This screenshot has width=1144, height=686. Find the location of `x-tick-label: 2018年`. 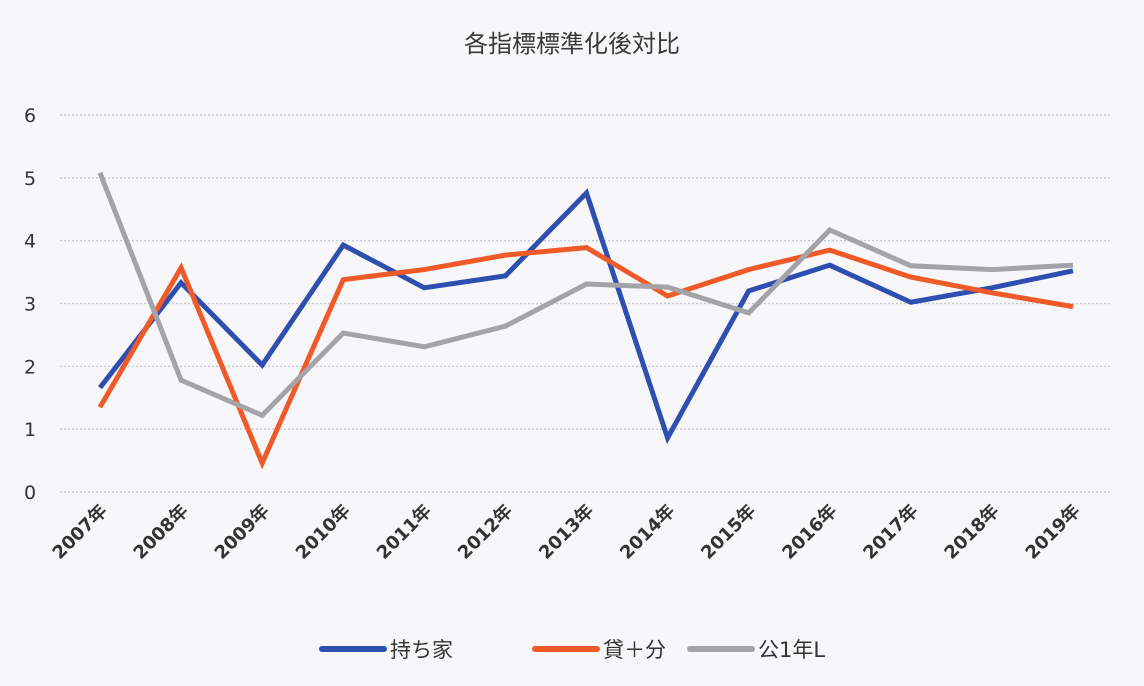

x-tick-label: 2018年 is located at coordinates (972, 532).